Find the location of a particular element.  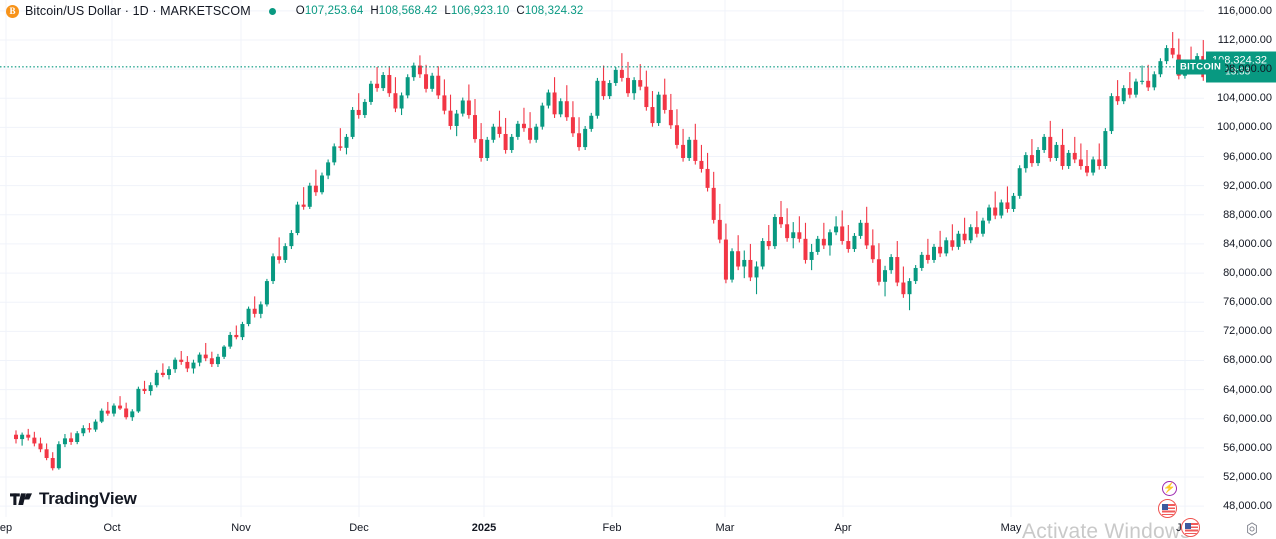

ohlc-l: L106,923.10 is located at coordinates (477, 11).